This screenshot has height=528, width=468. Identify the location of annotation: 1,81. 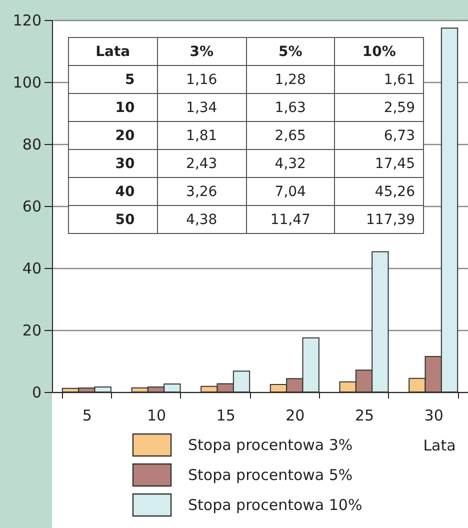
(201, 136).